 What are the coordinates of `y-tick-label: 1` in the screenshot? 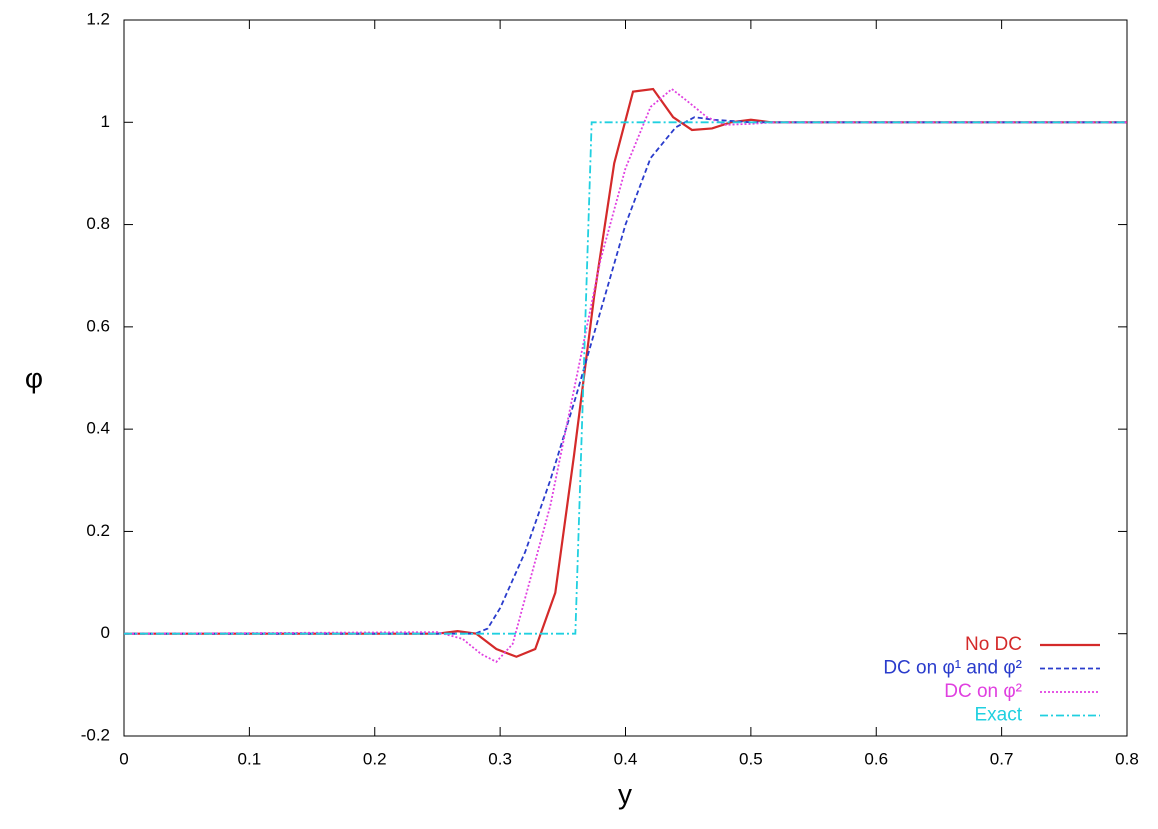 It's located at (105, 121).